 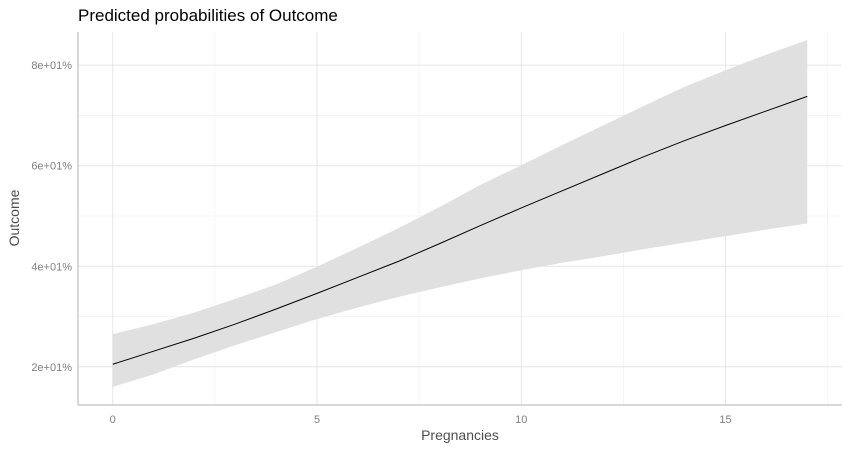 What do you see at coordinates (521, 420) in the screenshot?
I see `x-tick-label: 10` at bounding box center [521, 420].